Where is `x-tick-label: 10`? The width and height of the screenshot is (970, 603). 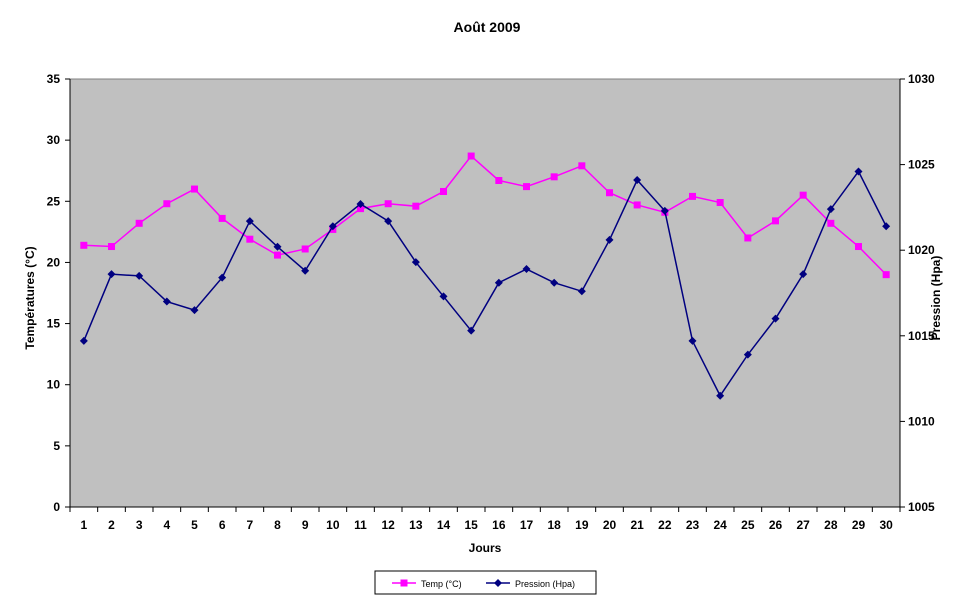
x-tick-label: 10 is located at coordinates (333, 525).